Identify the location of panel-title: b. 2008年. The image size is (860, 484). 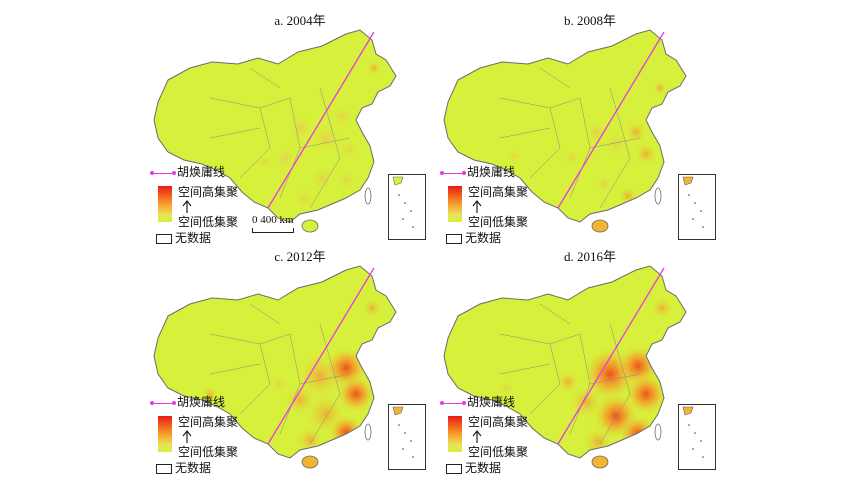
(589, 20).